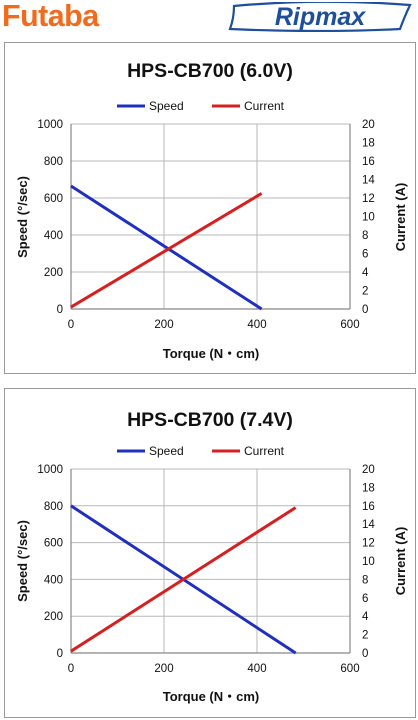  Describe the element at coordinates (210, 71) in the screenshot. I see `chart-title: HPS-CB700 (6.0V)` at that location.